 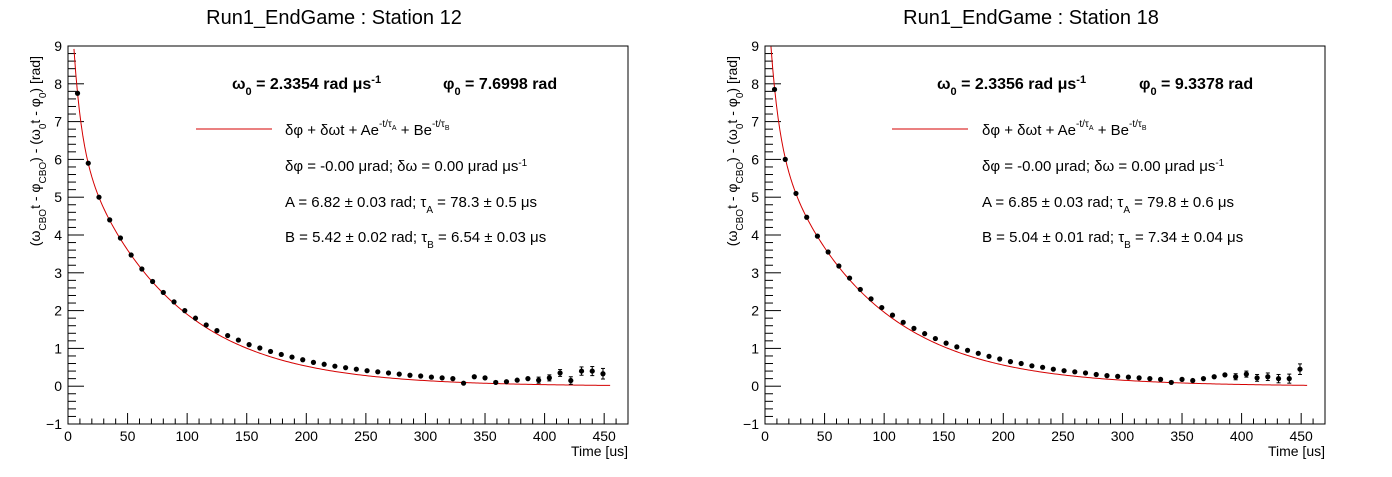 What do you see at coordinates (604, 436) in the screenshot?
I see `x-tick-label: 450` at bounding box center [604, 436].